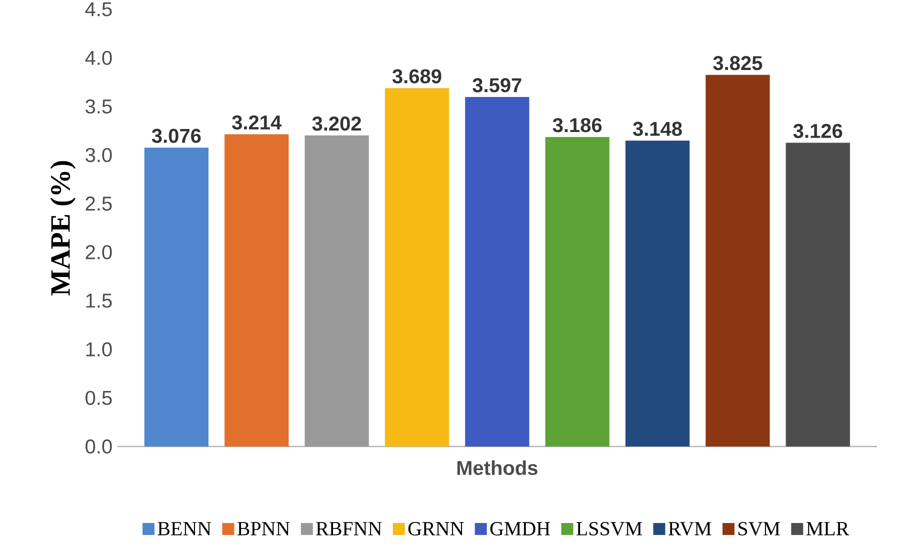  I want to click on y-tick-label: 3.0, so click(99, 155).